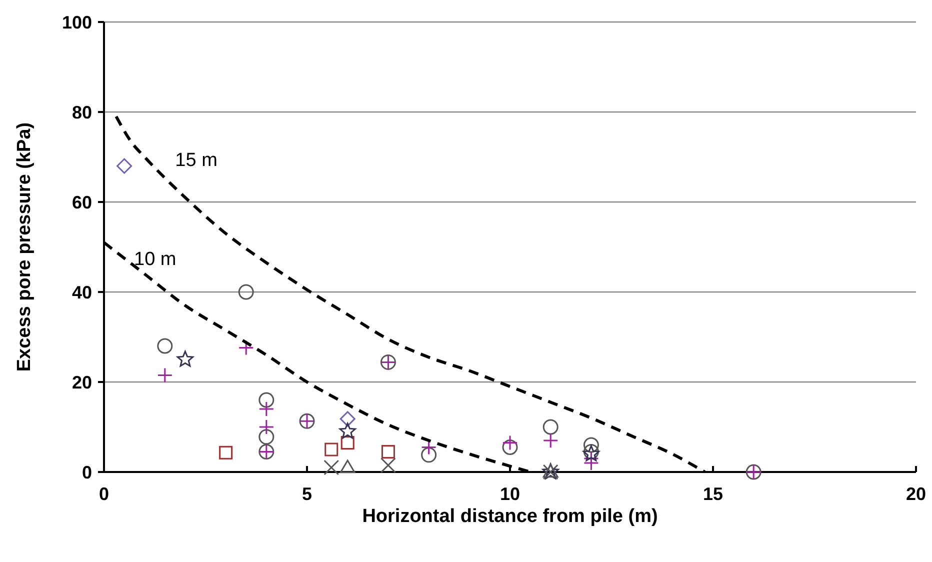  Describe the element at coordinates (82, 292) in the screenshot. I see `y-tick-label: 40` at that location.